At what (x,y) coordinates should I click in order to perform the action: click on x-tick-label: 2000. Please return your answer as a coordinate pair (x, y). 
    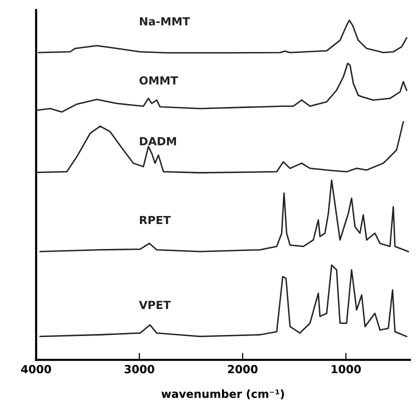
    Looking at the image, I should click on (243, 369).